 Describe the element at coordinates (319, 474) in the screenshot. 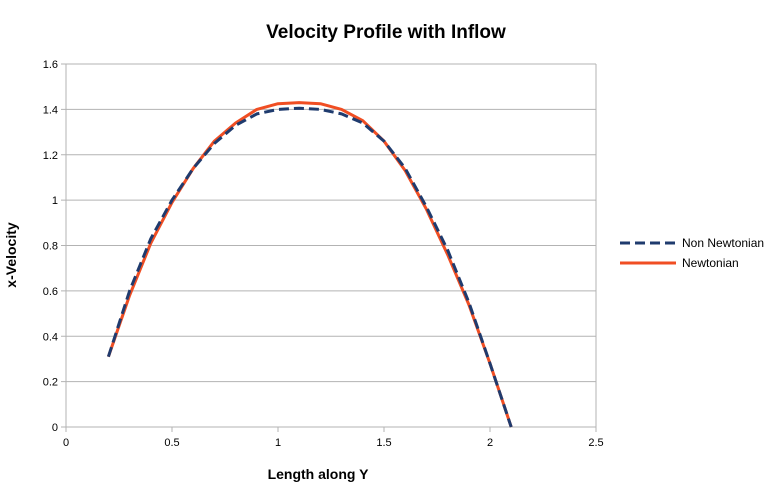

I see `x-axis-title: Length along Y` at that location.